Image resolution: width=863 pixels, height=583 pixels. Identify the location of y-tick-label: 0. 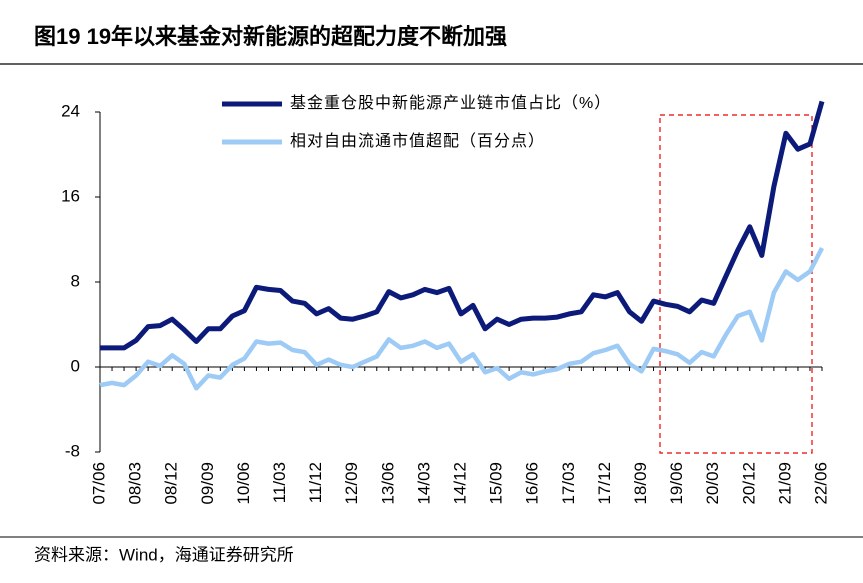
(75, 365).